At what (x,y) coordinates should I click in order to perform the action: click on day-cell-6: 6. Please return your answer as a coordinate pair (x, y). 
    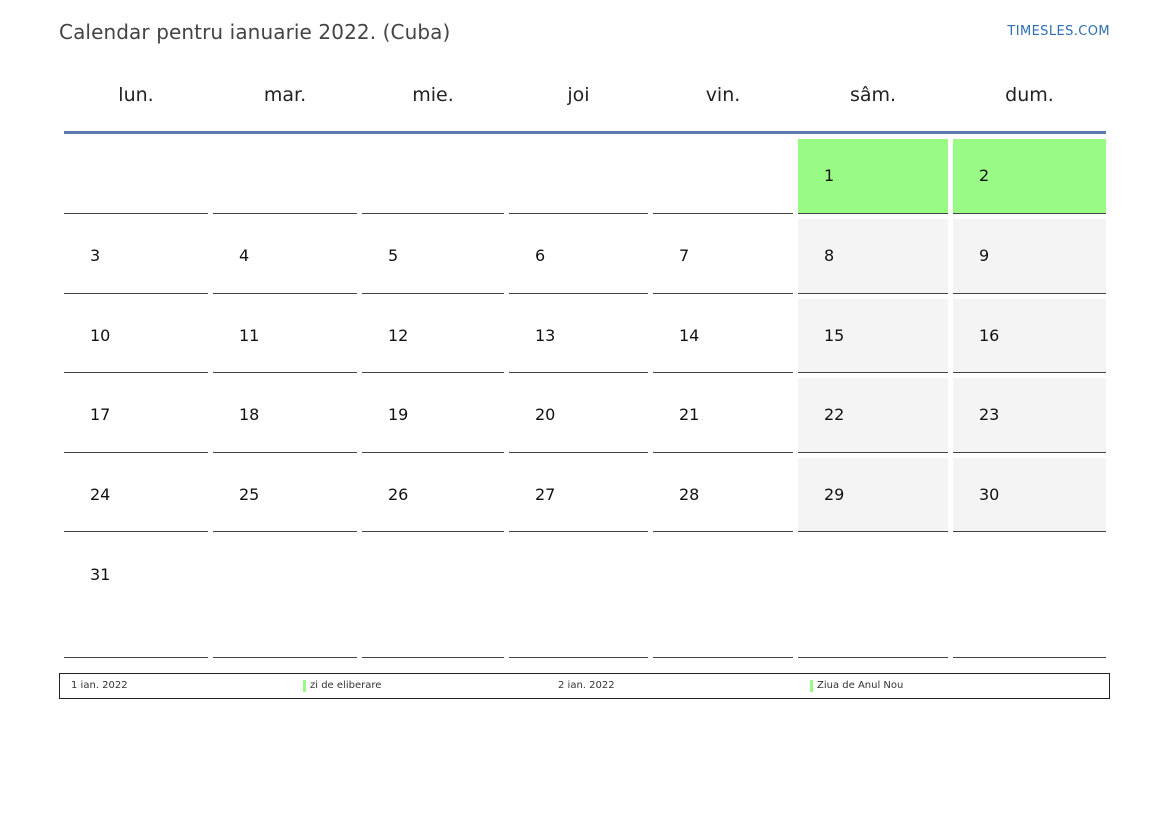
    Looking at the image, I should click on (578, 256).